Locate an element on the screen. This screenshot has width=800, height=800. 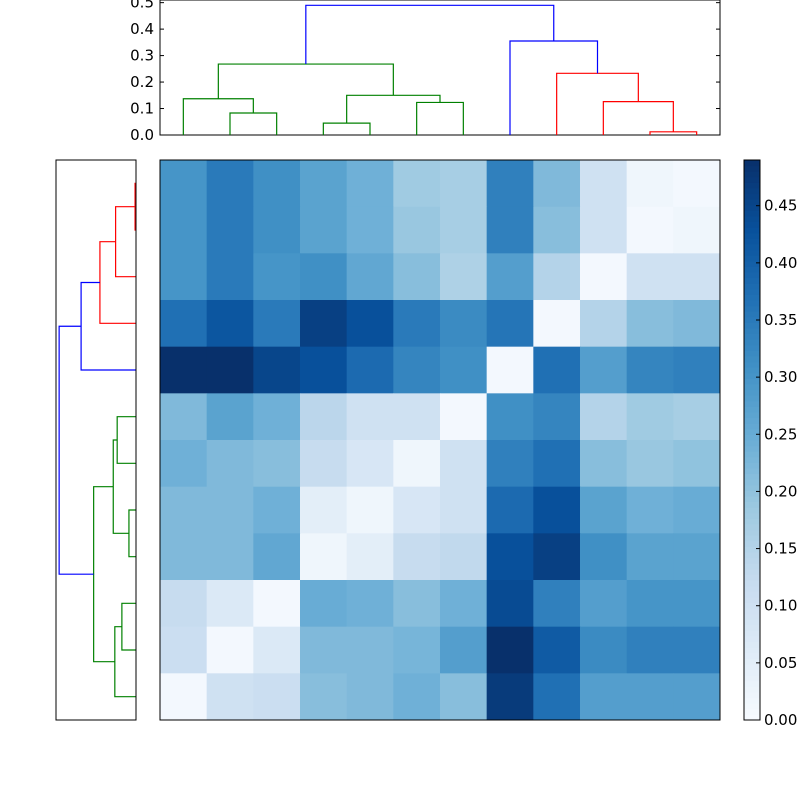
left-dendrogram is located at coordinates (96, 440).